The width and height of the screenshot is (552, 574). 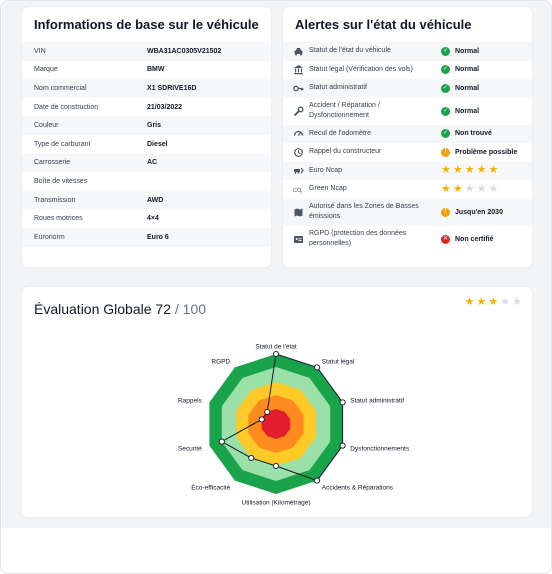 I want to click on info-row: VIN WBA31AC0305V21502, so click(x=146, y=51).